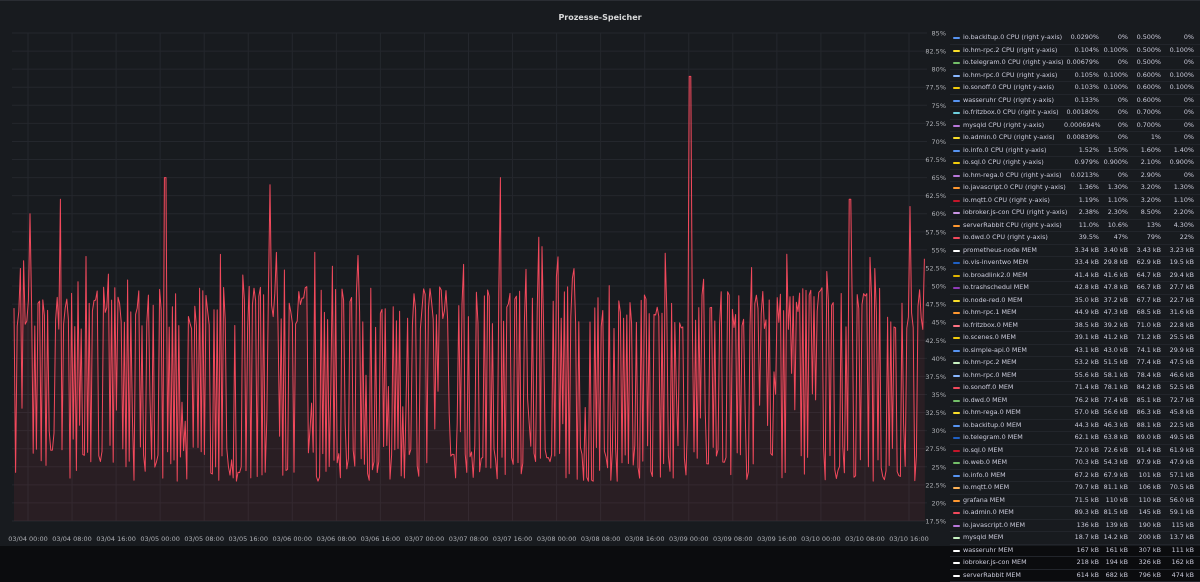 This screenshot has height=582, width=1200. What do you see at coordinates (1144, 176) in the screenshot?
I see `legend-value: 2.90%` at bounding box center [1144, 176].